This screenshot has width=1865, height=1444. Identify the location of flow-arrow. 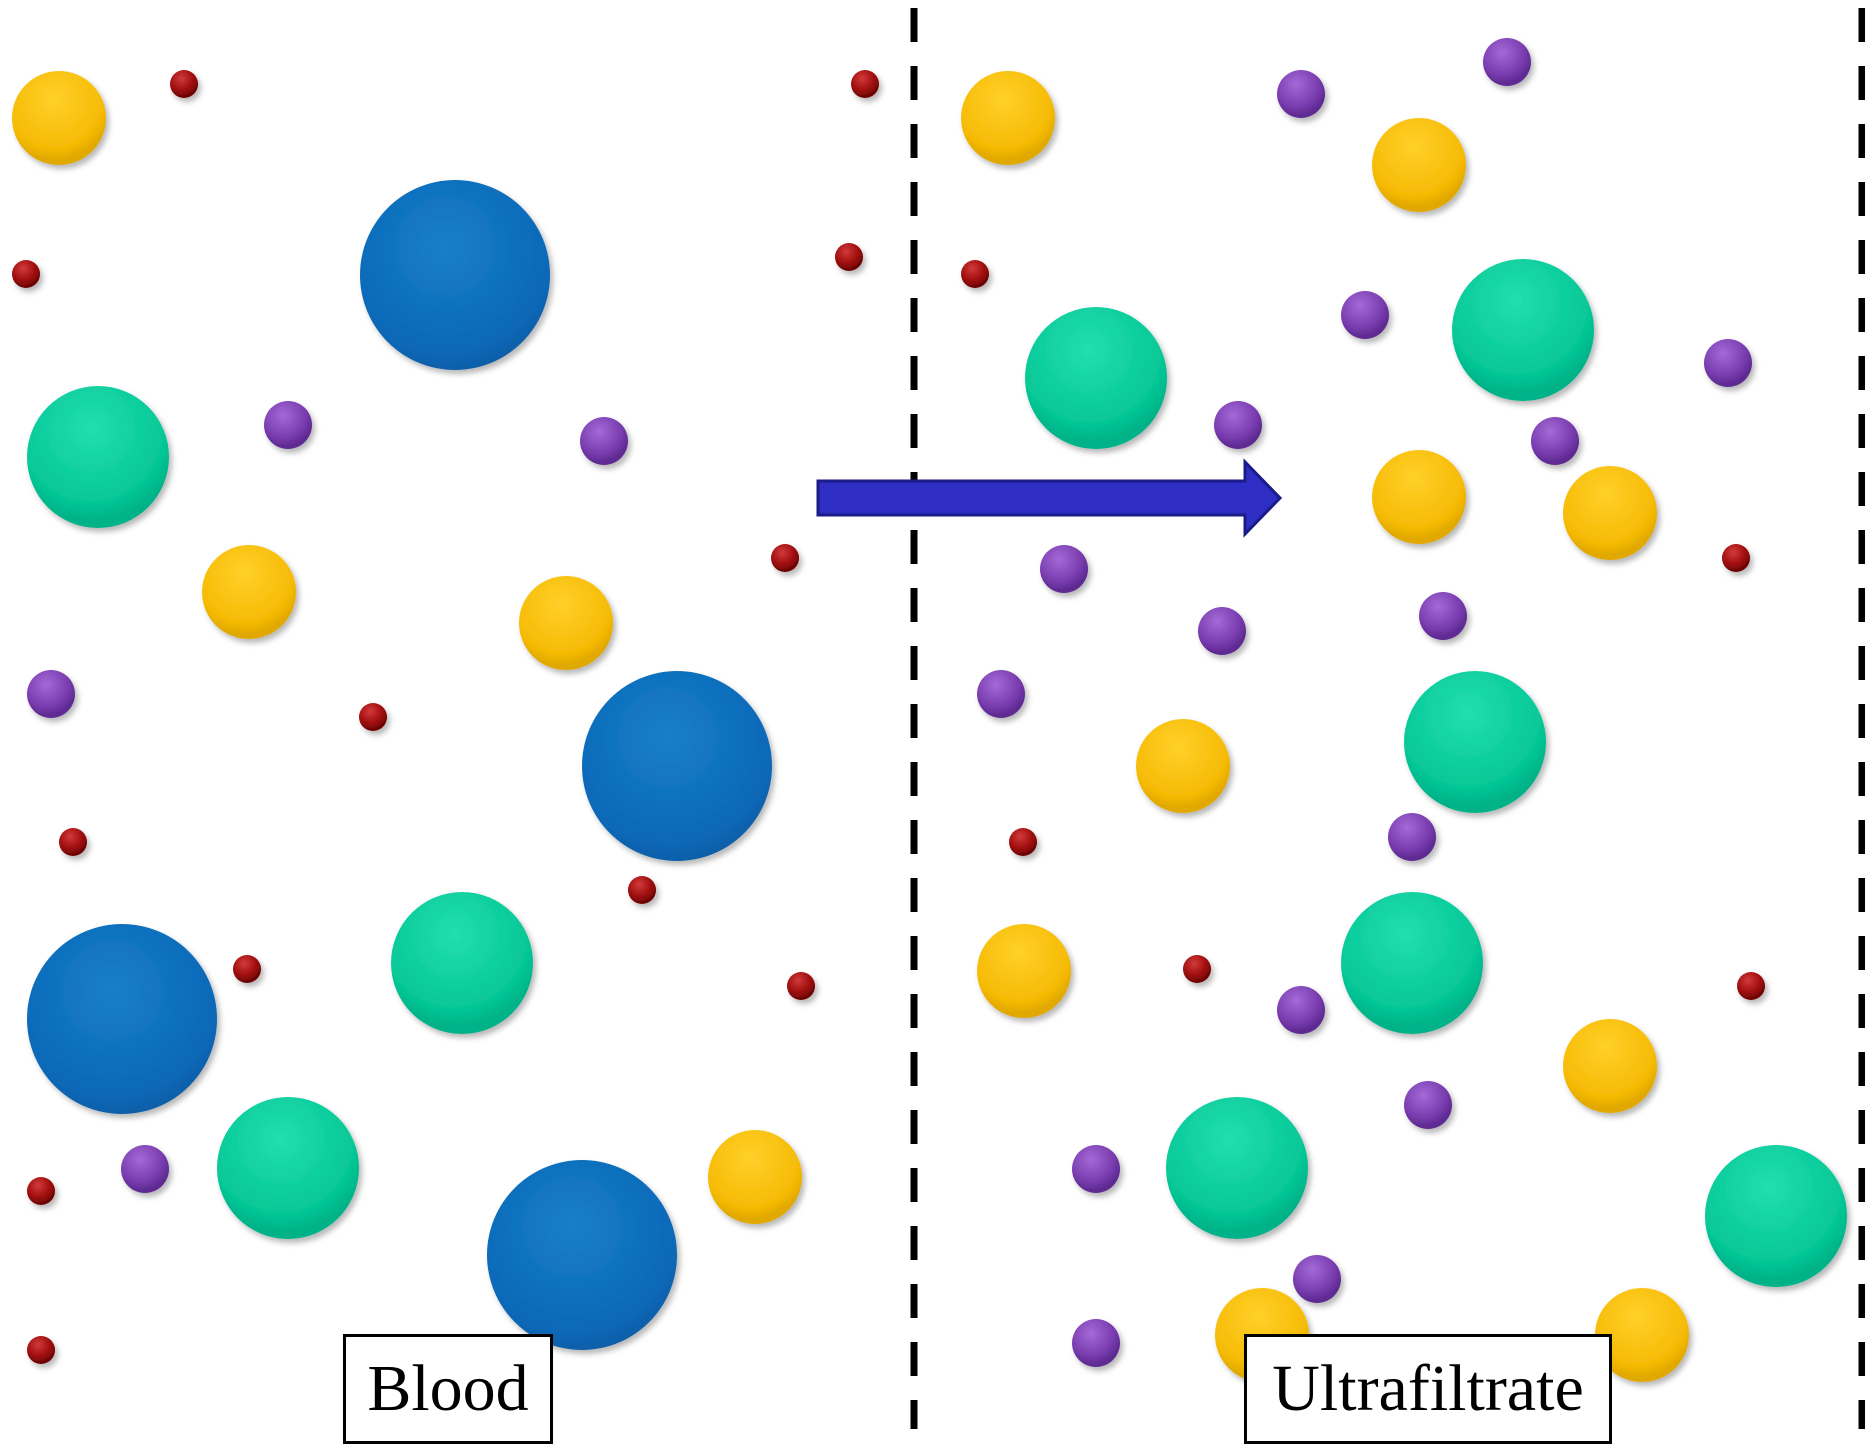
(1049, 498).